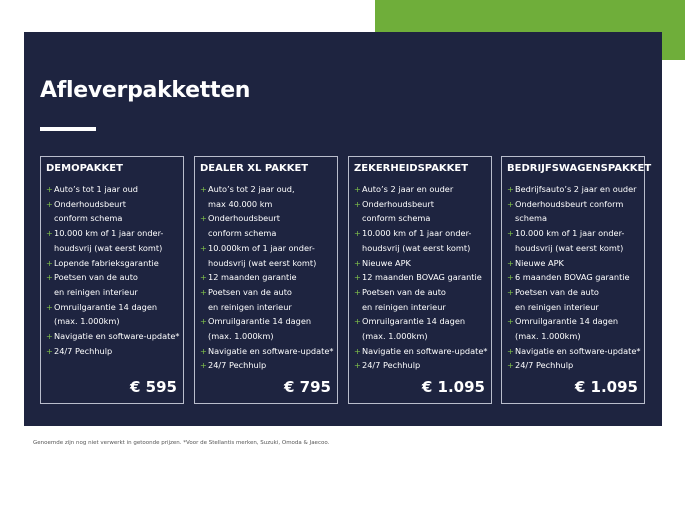 Image resolution: width=685 pixels, height=514 pixels. What do you see at coordinates (569, 203) in the screenshot?
I see `feature-text: Onderhoudsbeurt conform` at bounding box center [569, 203].